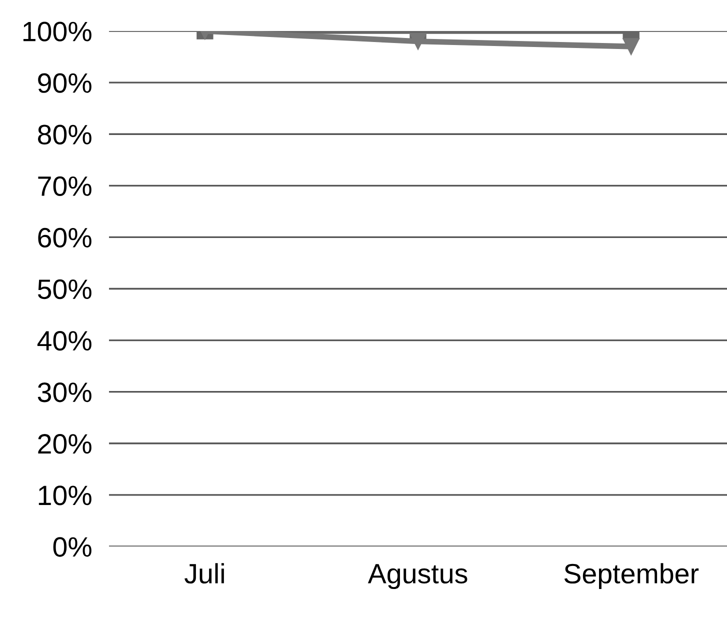  What do you see at coordinates (65, 186) in the screenshot?
I see `y-tick-label: 70%` at bounding box center [65, 186].